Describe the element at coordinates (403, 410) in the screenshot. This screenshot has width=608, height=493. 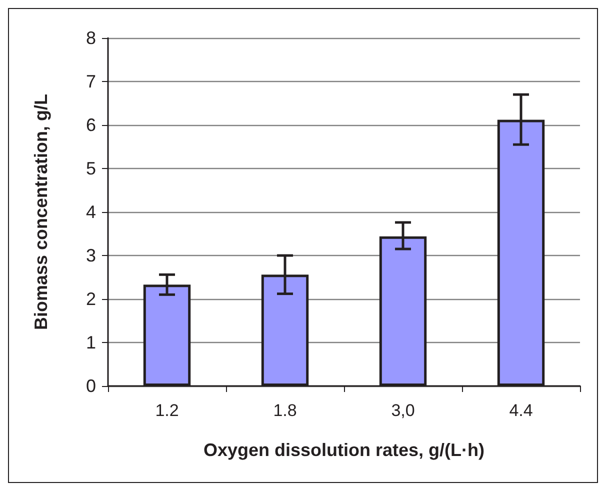
I see `x-tick-label: 3,0` at that location.